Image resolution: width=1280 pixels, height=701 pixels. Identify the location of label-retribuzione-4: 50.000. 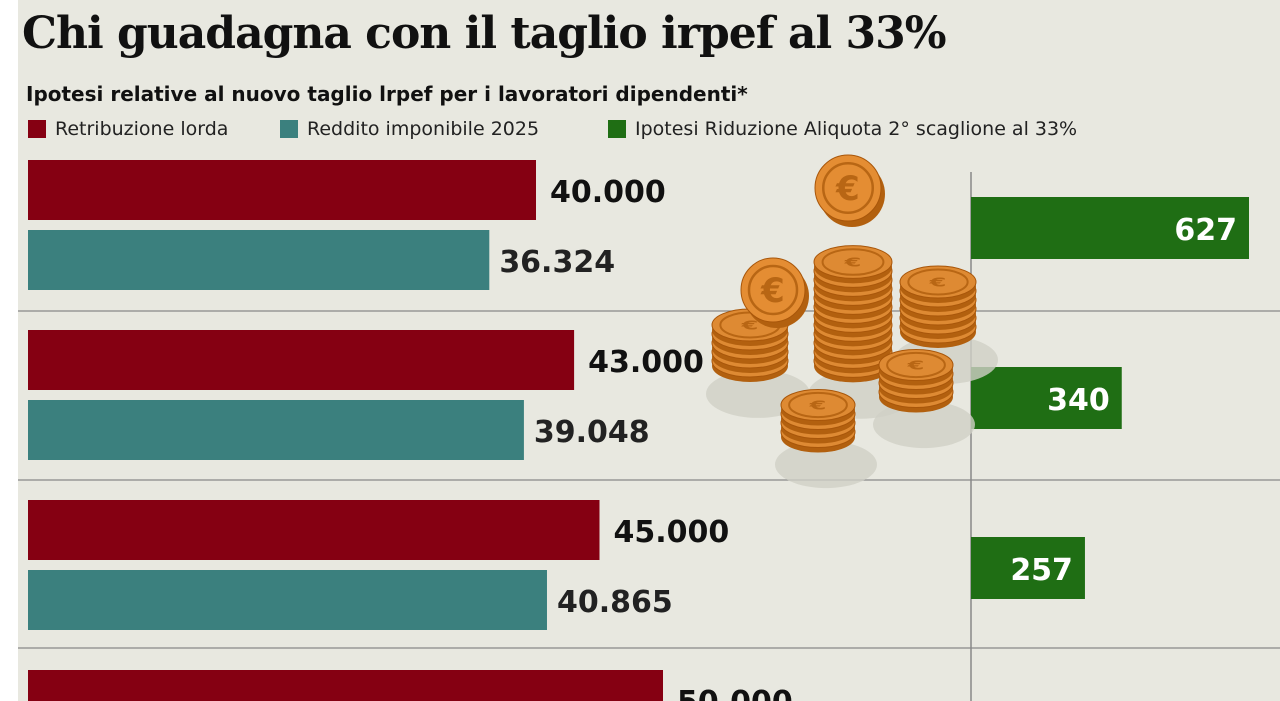
(735, 693).